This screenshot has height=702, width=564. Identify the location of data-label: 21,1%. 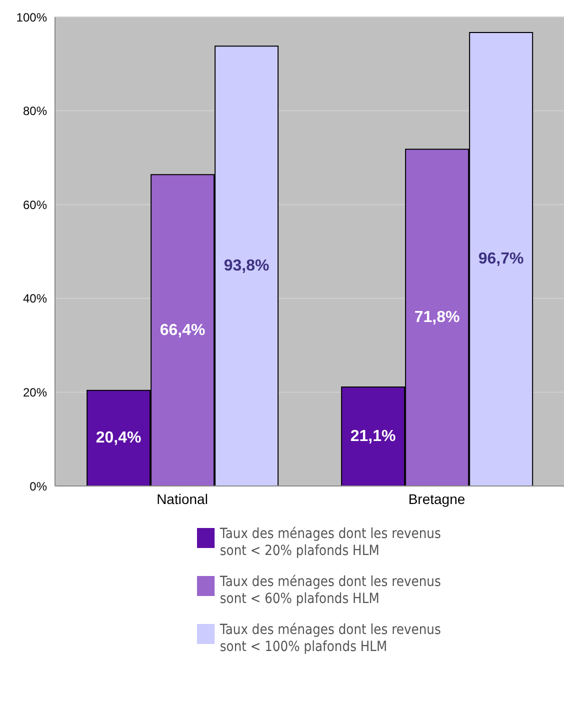
(373, 437).